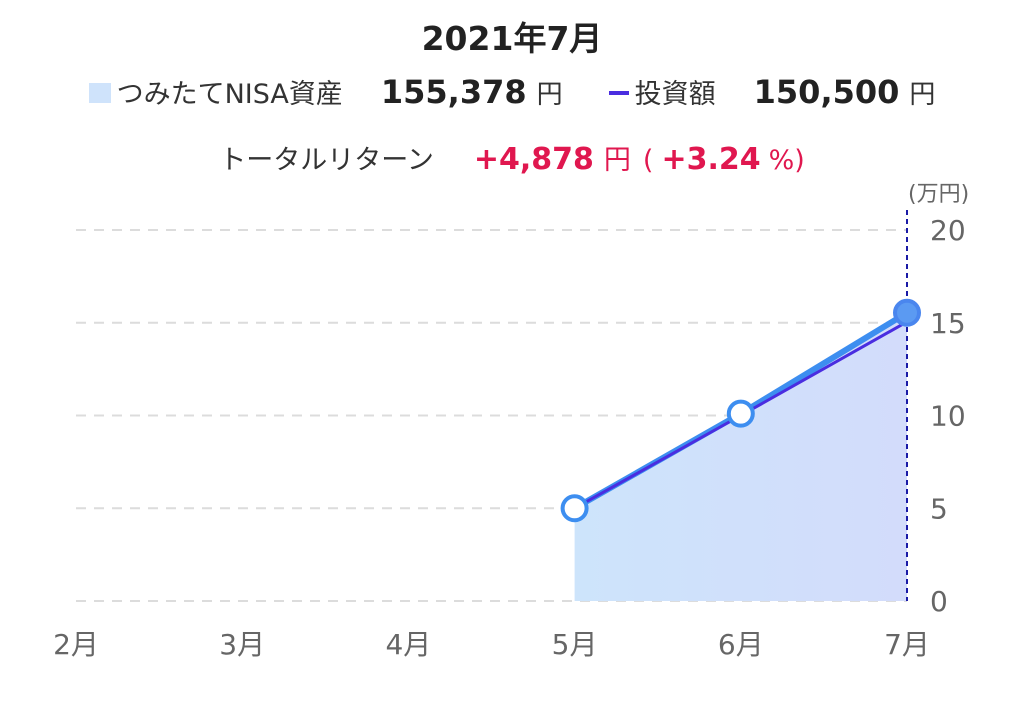  I want to click on chart-title: 2021年7月, so click(512, 38).